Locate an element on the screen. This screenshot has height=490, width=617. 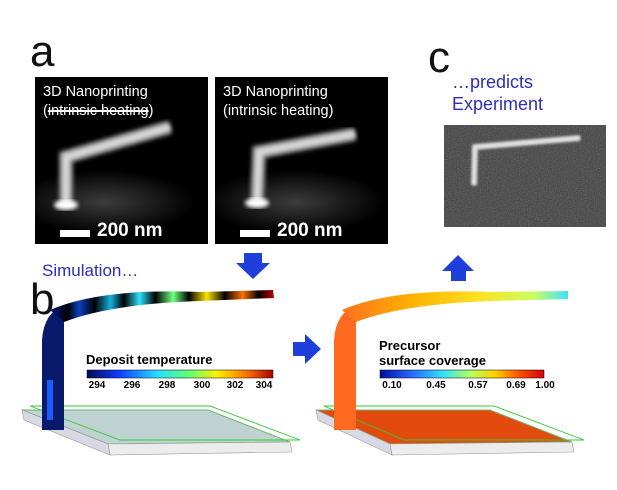
scale-bar-right is located at coordinates (255, 233).